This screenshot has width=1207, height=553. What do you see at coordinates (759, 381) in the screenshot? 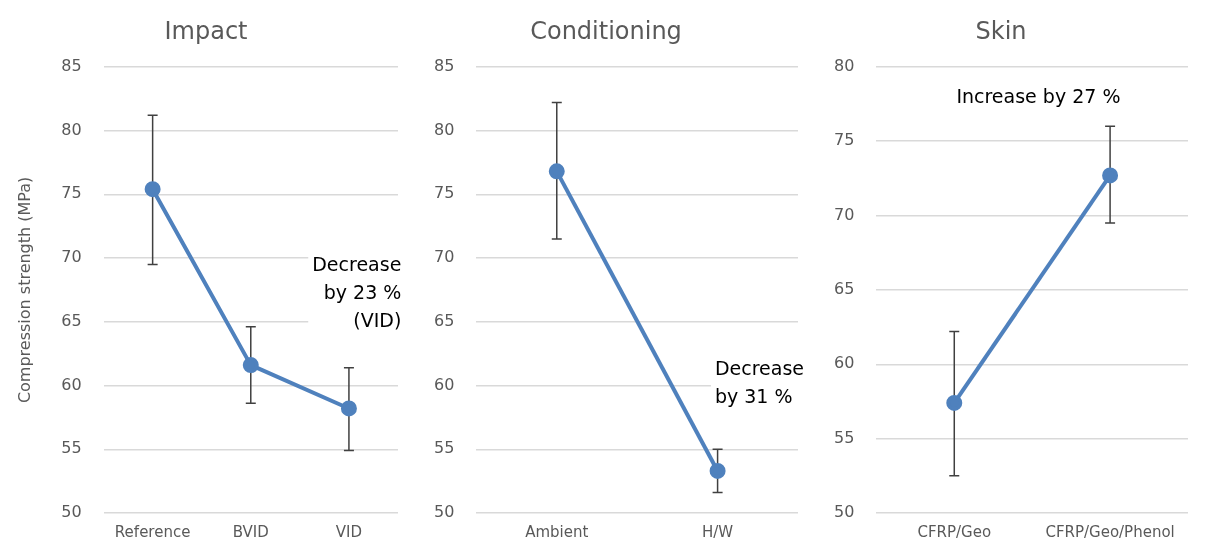
I see `annotation: Decrease by 31 %` at bounding box center [759, 381].